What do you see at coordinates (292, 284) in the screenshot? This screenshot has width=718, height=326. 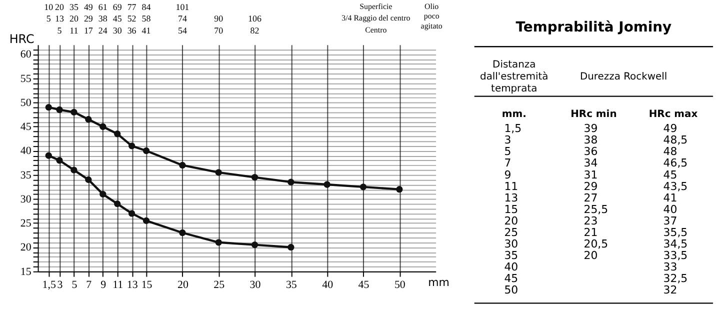 I see `x-tick-label: 35` at bounding box center [292, 284].